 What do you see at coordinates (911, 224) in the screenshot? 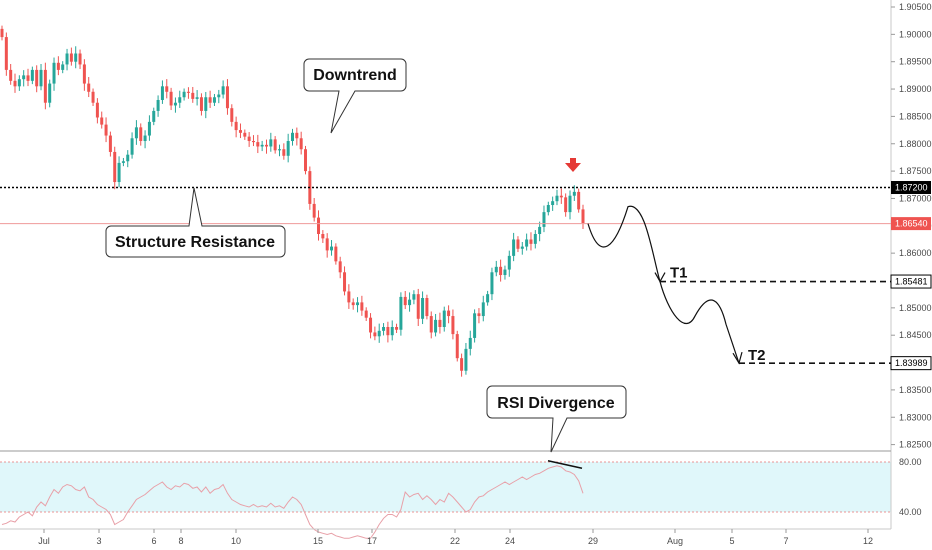
I see `current-price-text: 1.86540` at bounding box center [911, 224].